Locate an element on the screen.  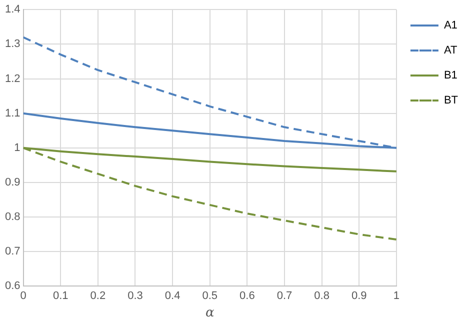
y-tick-label: 1.4 is located at coordinates (12, 10).